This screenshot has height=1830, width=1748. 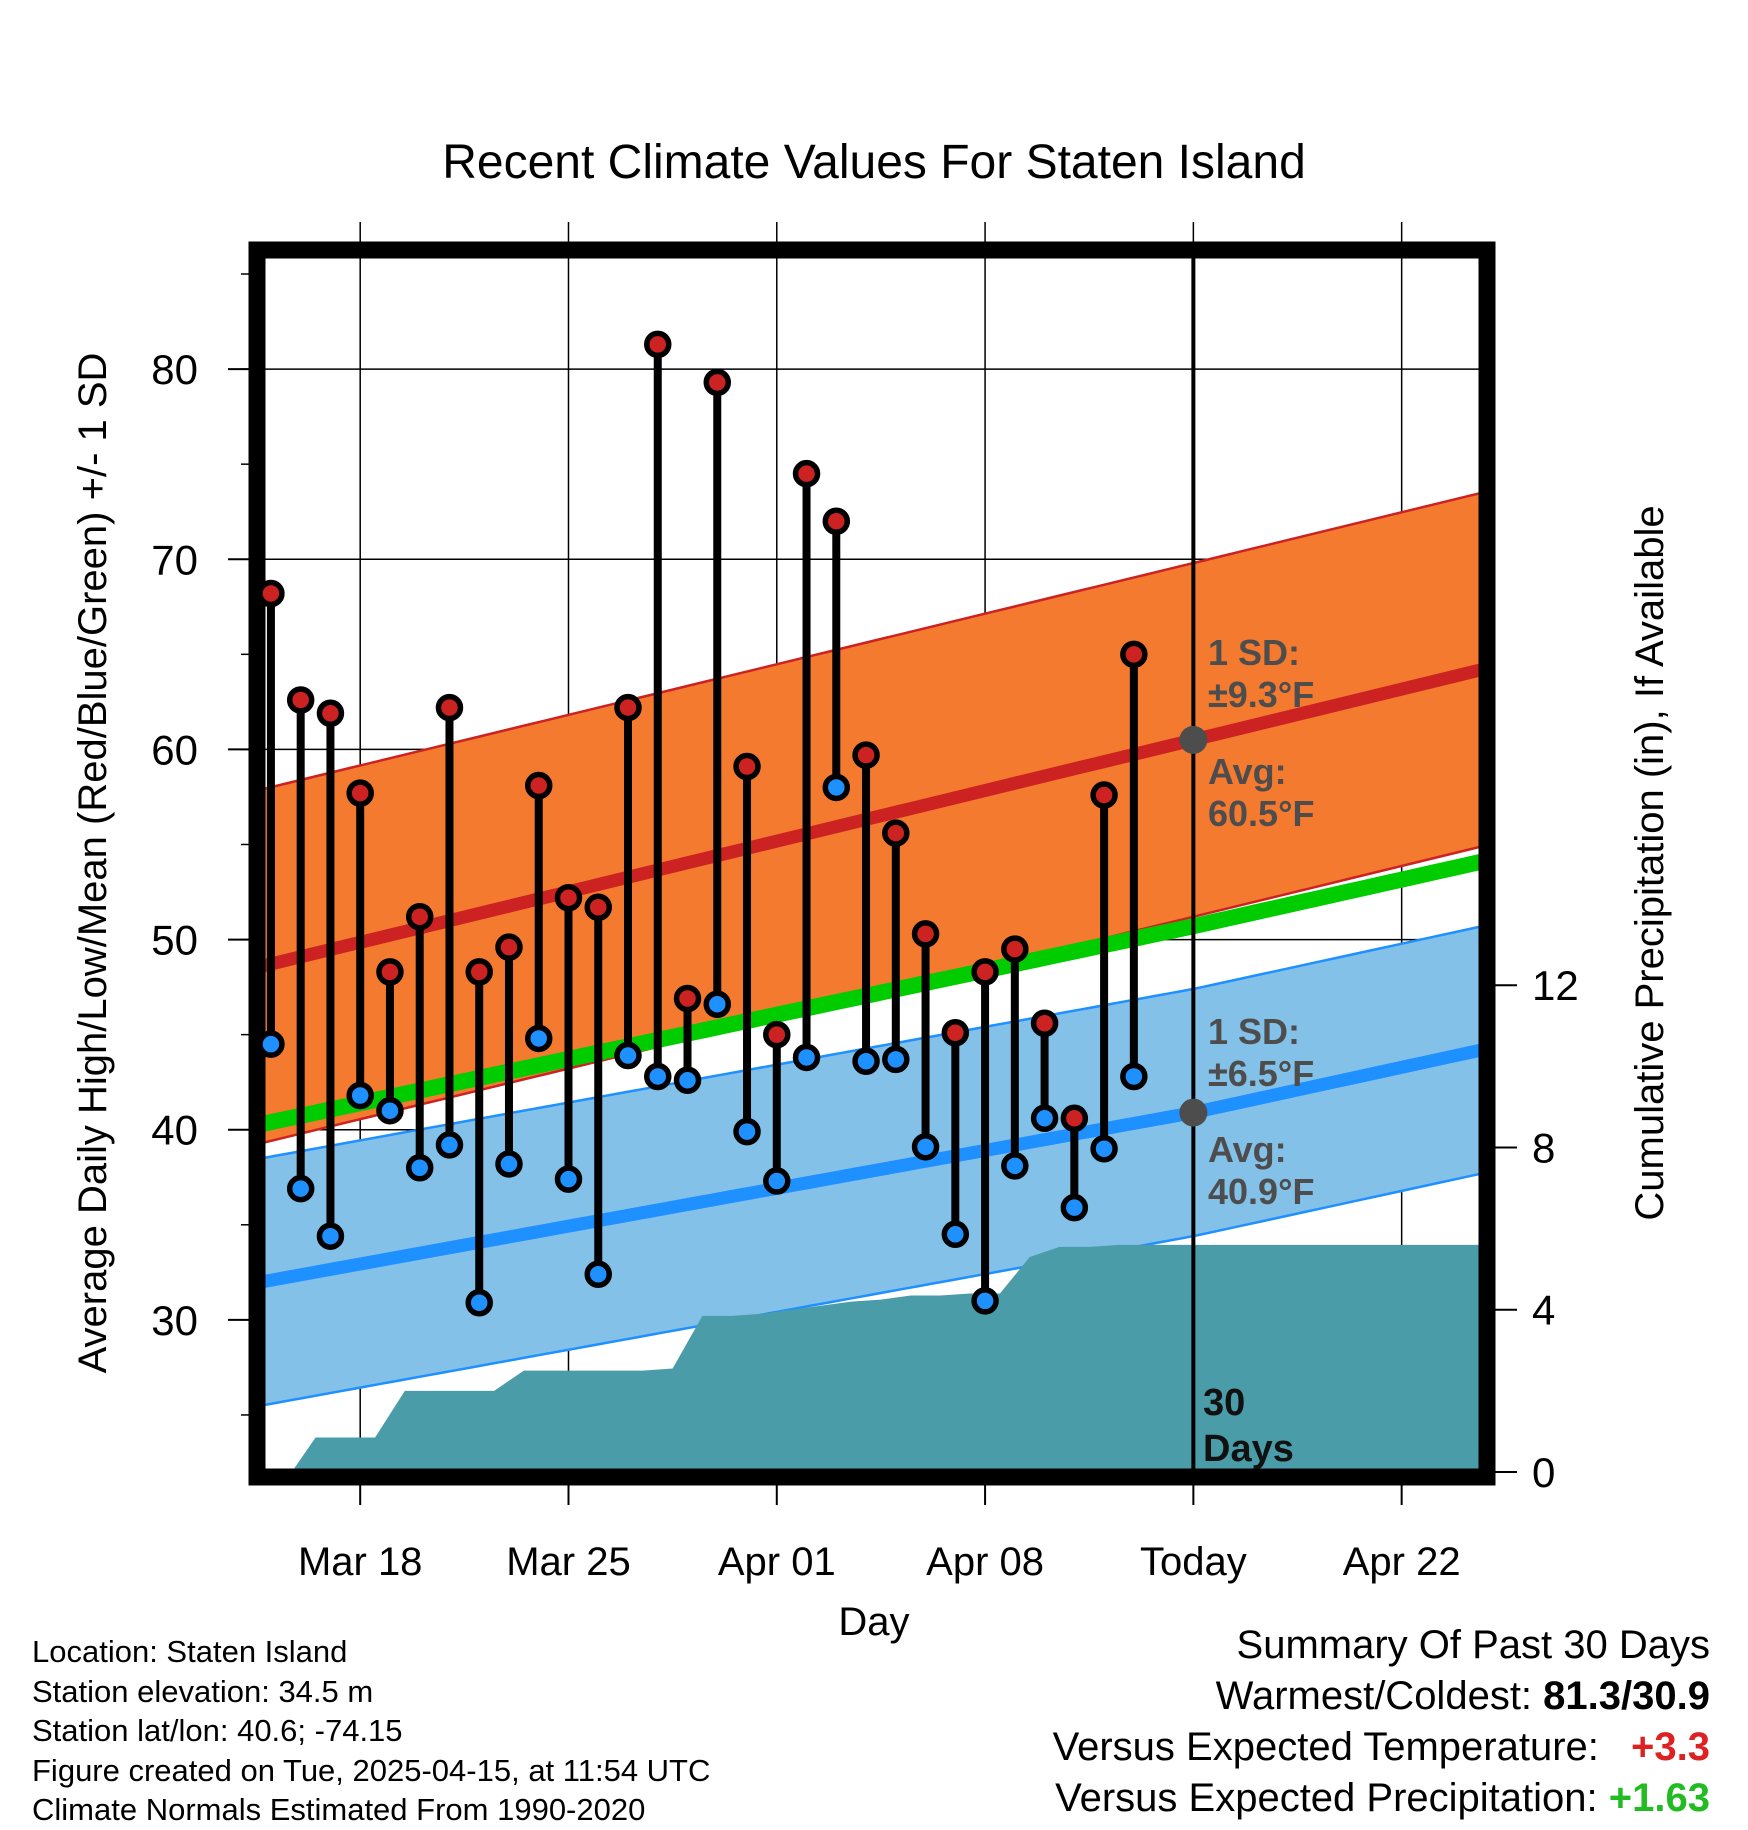 I want to click on summary-title: Summary Of Past 30 Days, so click(x=1473, y=1645).